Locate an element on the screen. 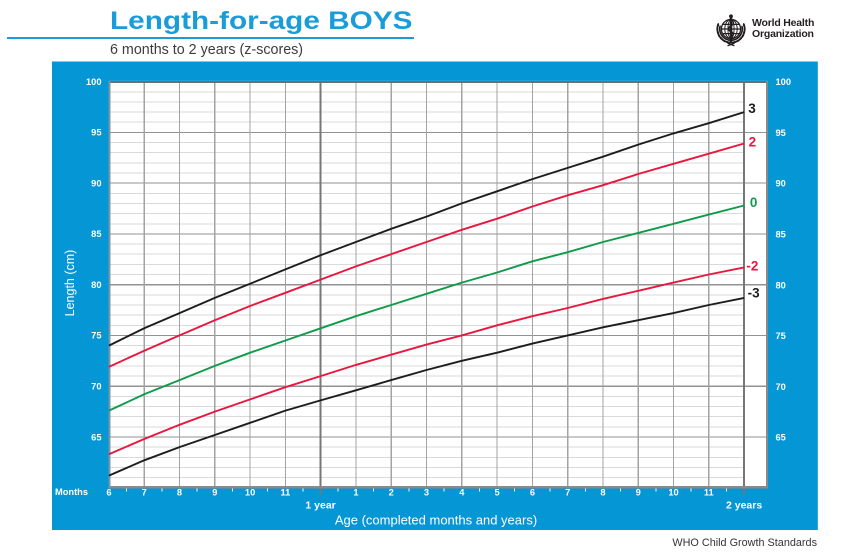 The width and height of the screenshot is (848, 555). svg-text: -2 is located at coordinates (752, 266).